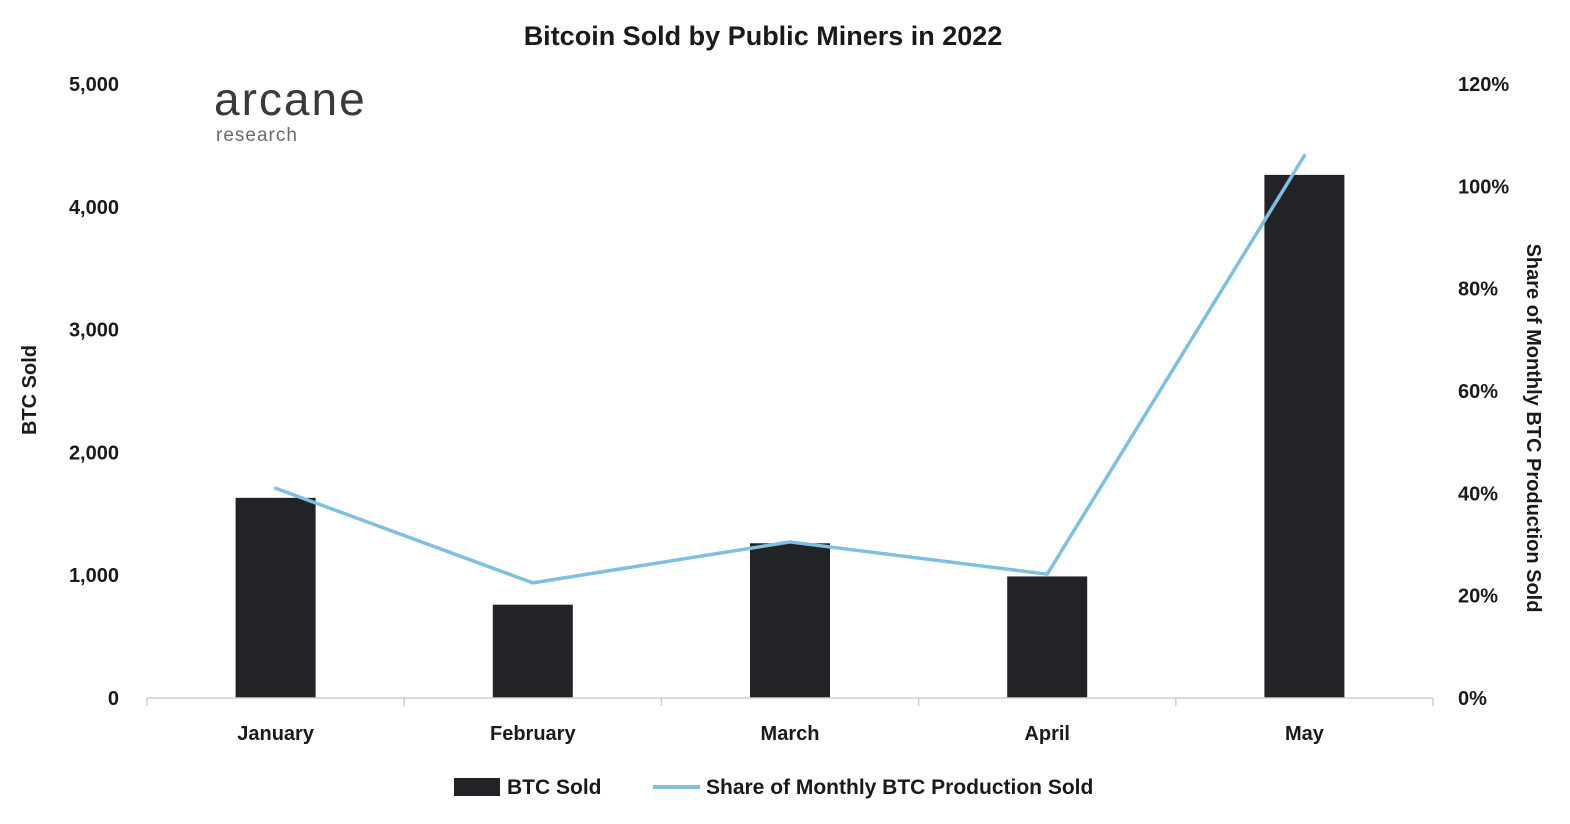 Image resolution: width=1570 pixels, height=824 pixels. What do you see at coordinates (1304, 156) in the screenshot?
I see `line-point-may` at bounding box center [1304, 156].